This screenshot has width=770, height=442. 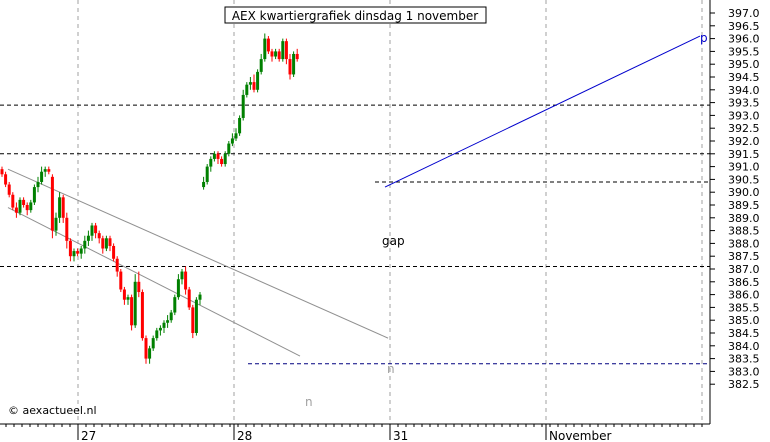 What do you see at coordinates (355, 432) in the screenshot?
I see `x-axis: 27 28 31 November` at bounding box center [355, 432].